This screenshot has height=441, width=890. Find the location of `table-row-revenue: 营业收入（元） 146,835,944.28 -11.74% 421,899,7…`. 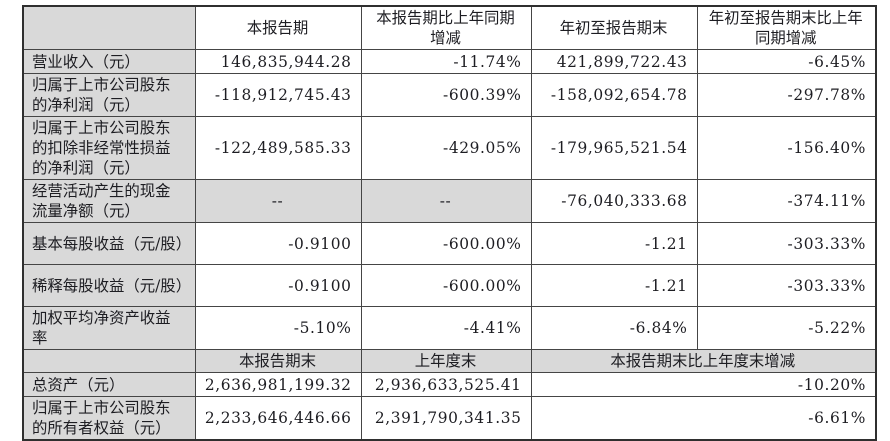

table-row-revenue: 营业收入（元） 146,835,944.28 -11.74% 421,899,7… is located at coordinates (449, 62).